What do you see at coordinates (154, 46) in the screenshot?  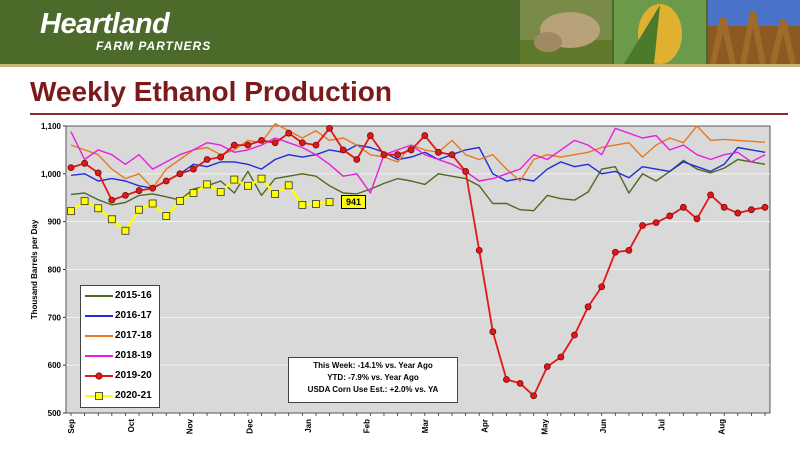 I see `logo-subtitle: FARM PARTNERS` at bounding box center [154, 46].